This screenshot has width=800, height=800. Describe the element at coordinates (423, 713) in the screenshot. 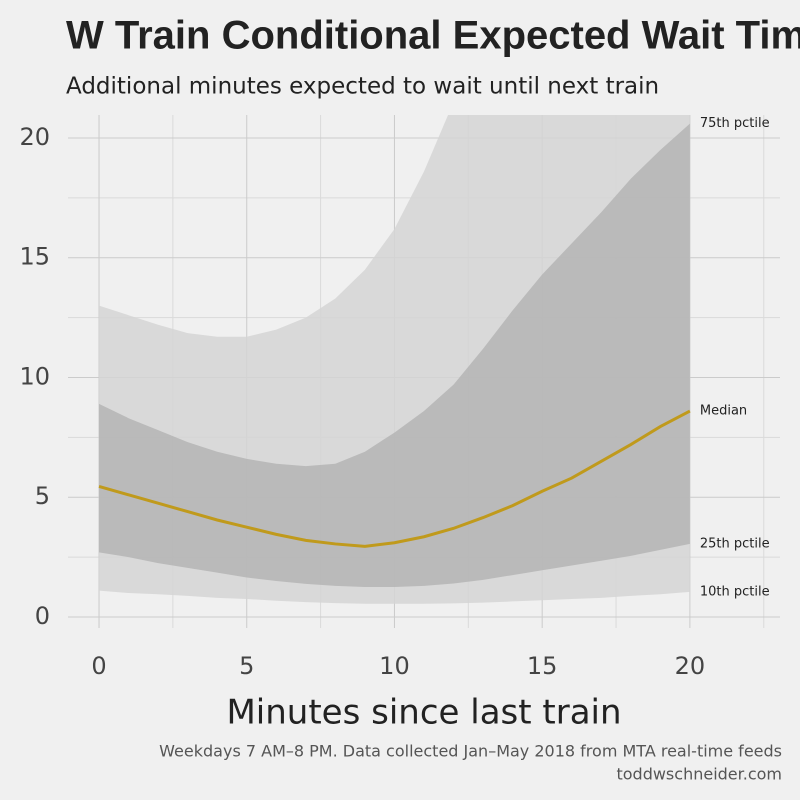

I see `x-axis-title: Minutes since last train` at that location.